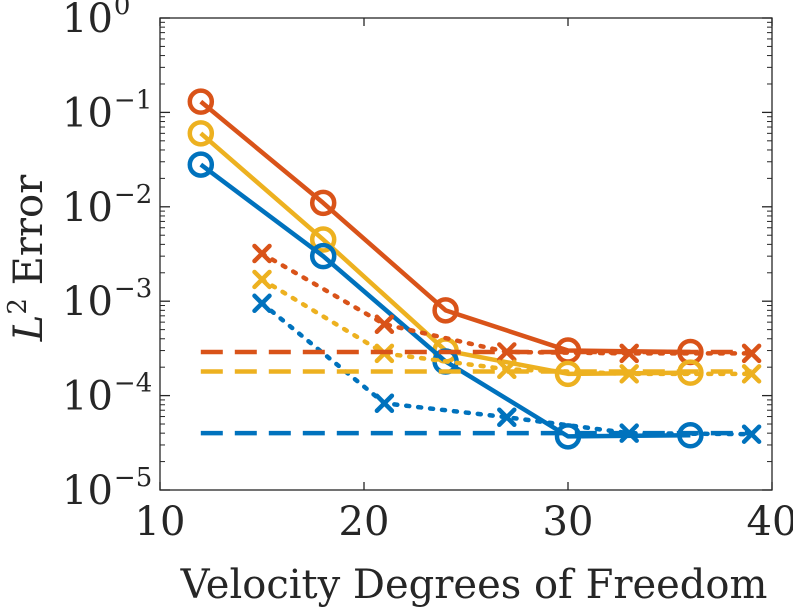 This screenshot has width=793, height=612. What do you see at coordinates (568, 522) in the screenshot?
I see `x-tick-label: 30` at bounding box center [568, 522].